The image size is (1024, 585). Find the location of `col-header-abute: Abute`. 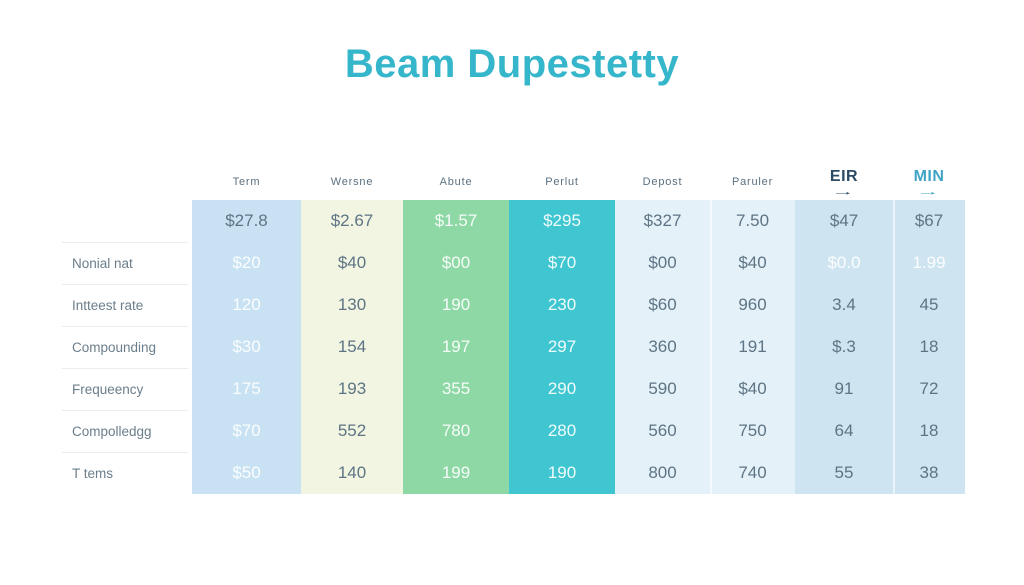

col-header-abute: Abute is located at coordinates (456, 182).